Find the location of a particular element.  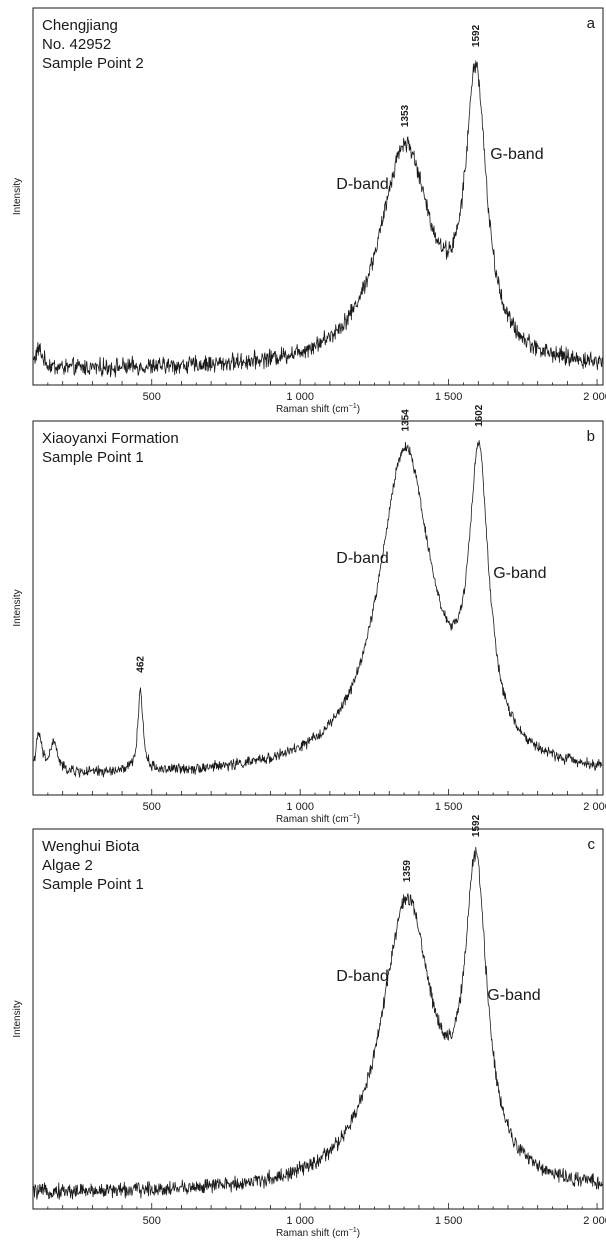

panel-title-line: Chengjiang is located at coordinates (80, 25).